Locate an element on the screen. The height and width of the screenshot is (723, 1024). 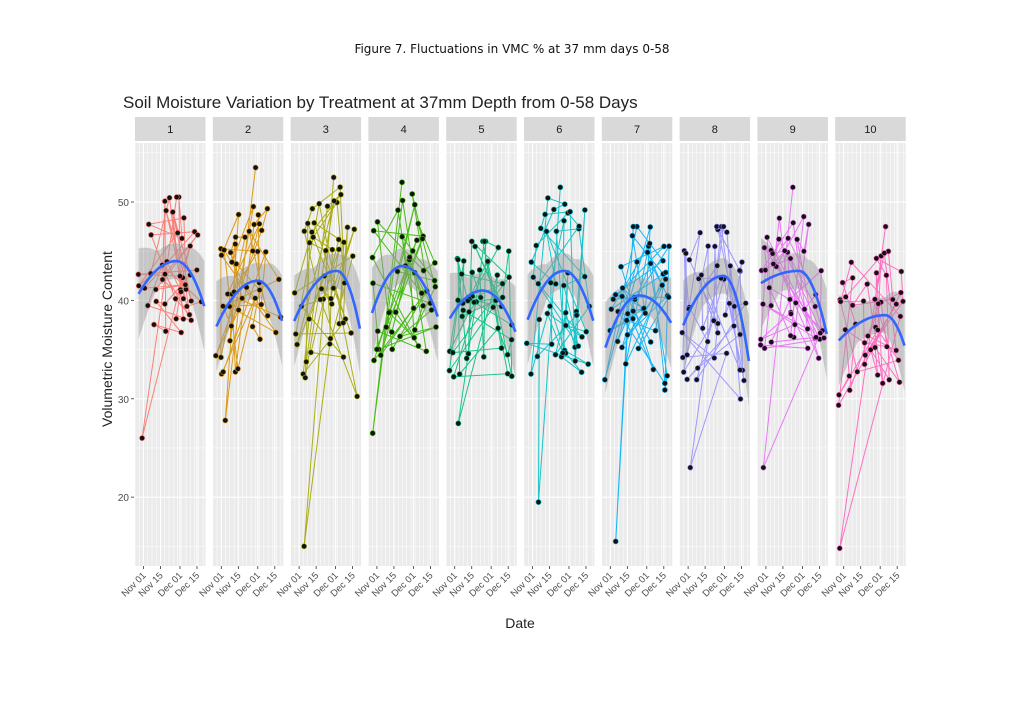
y-tick-label: 40 is located at coordinates (124, 301).